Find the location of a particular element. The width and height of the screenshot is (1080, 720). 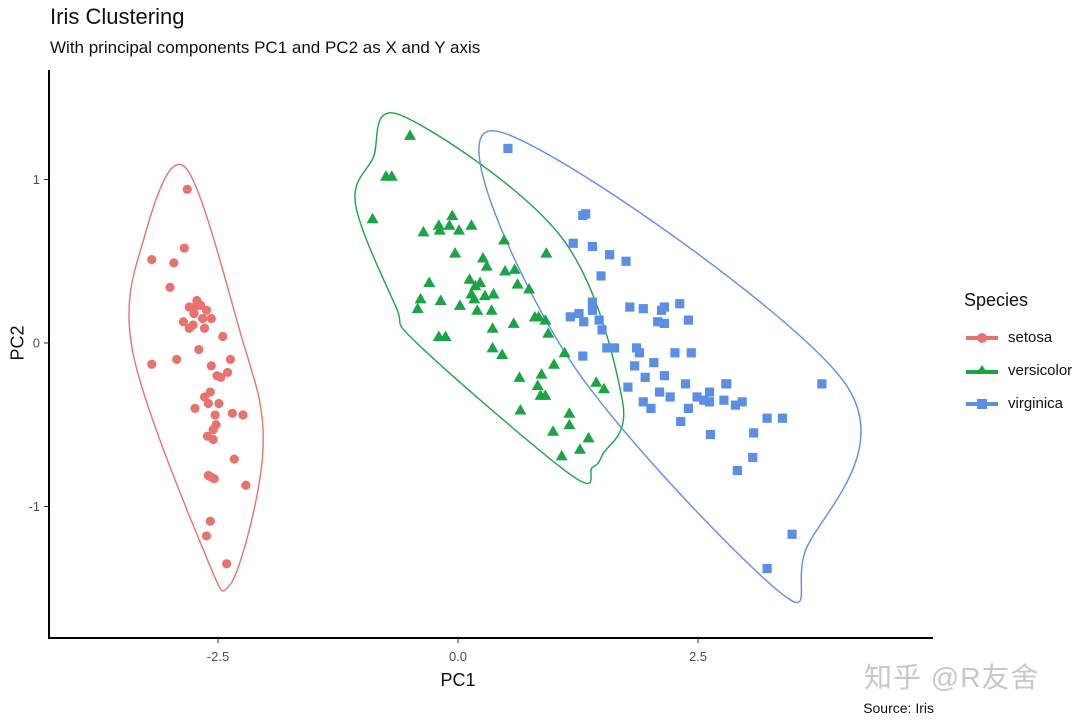

y-axis-label: PC2 is located at coordinates (17, 343).